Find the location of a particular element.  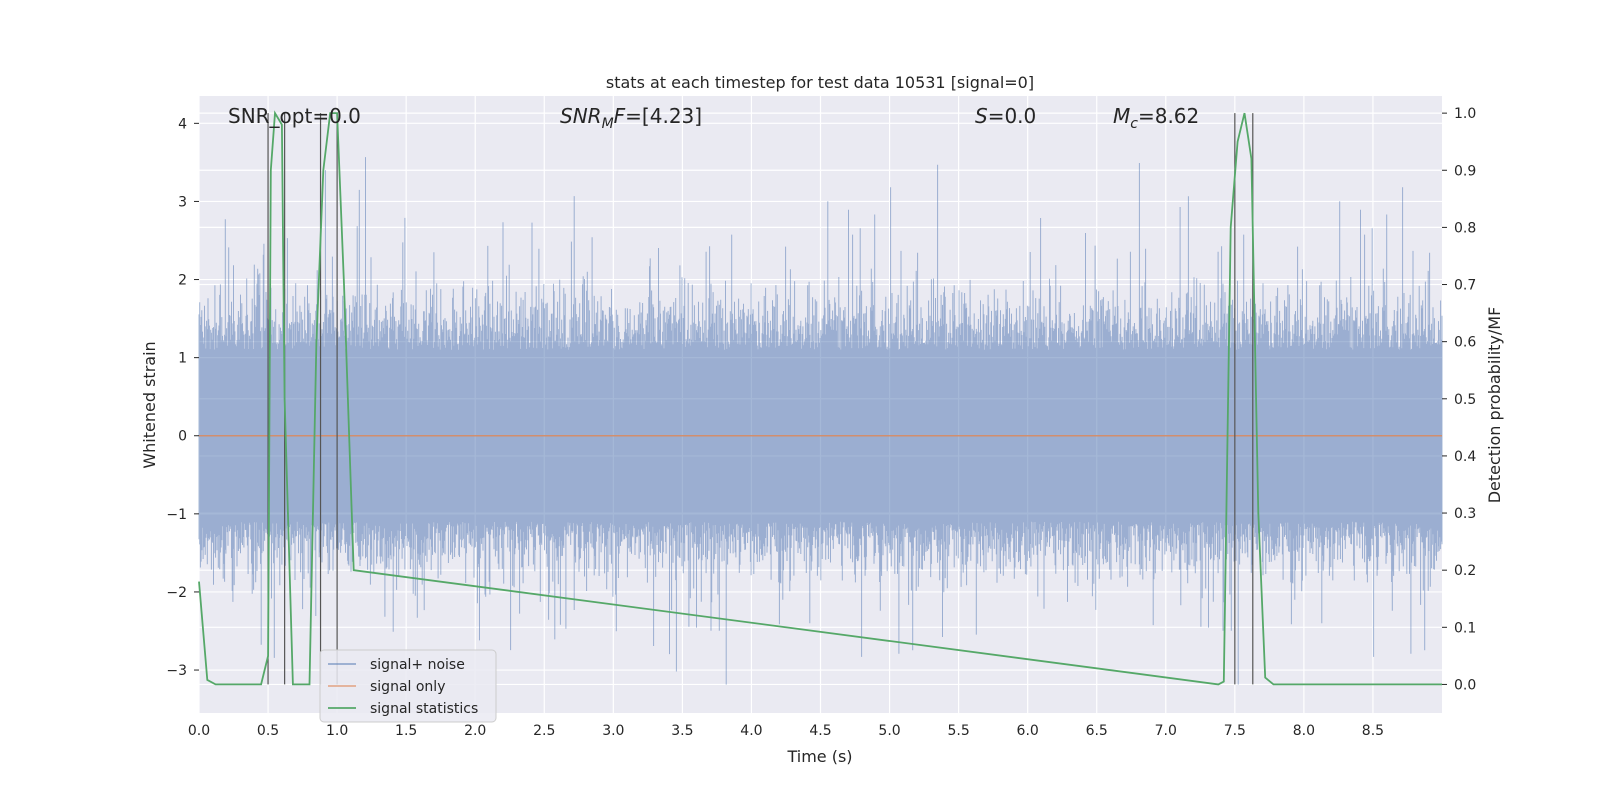

x-tick-label: 7.5 is located at coordinates (1235, 731).